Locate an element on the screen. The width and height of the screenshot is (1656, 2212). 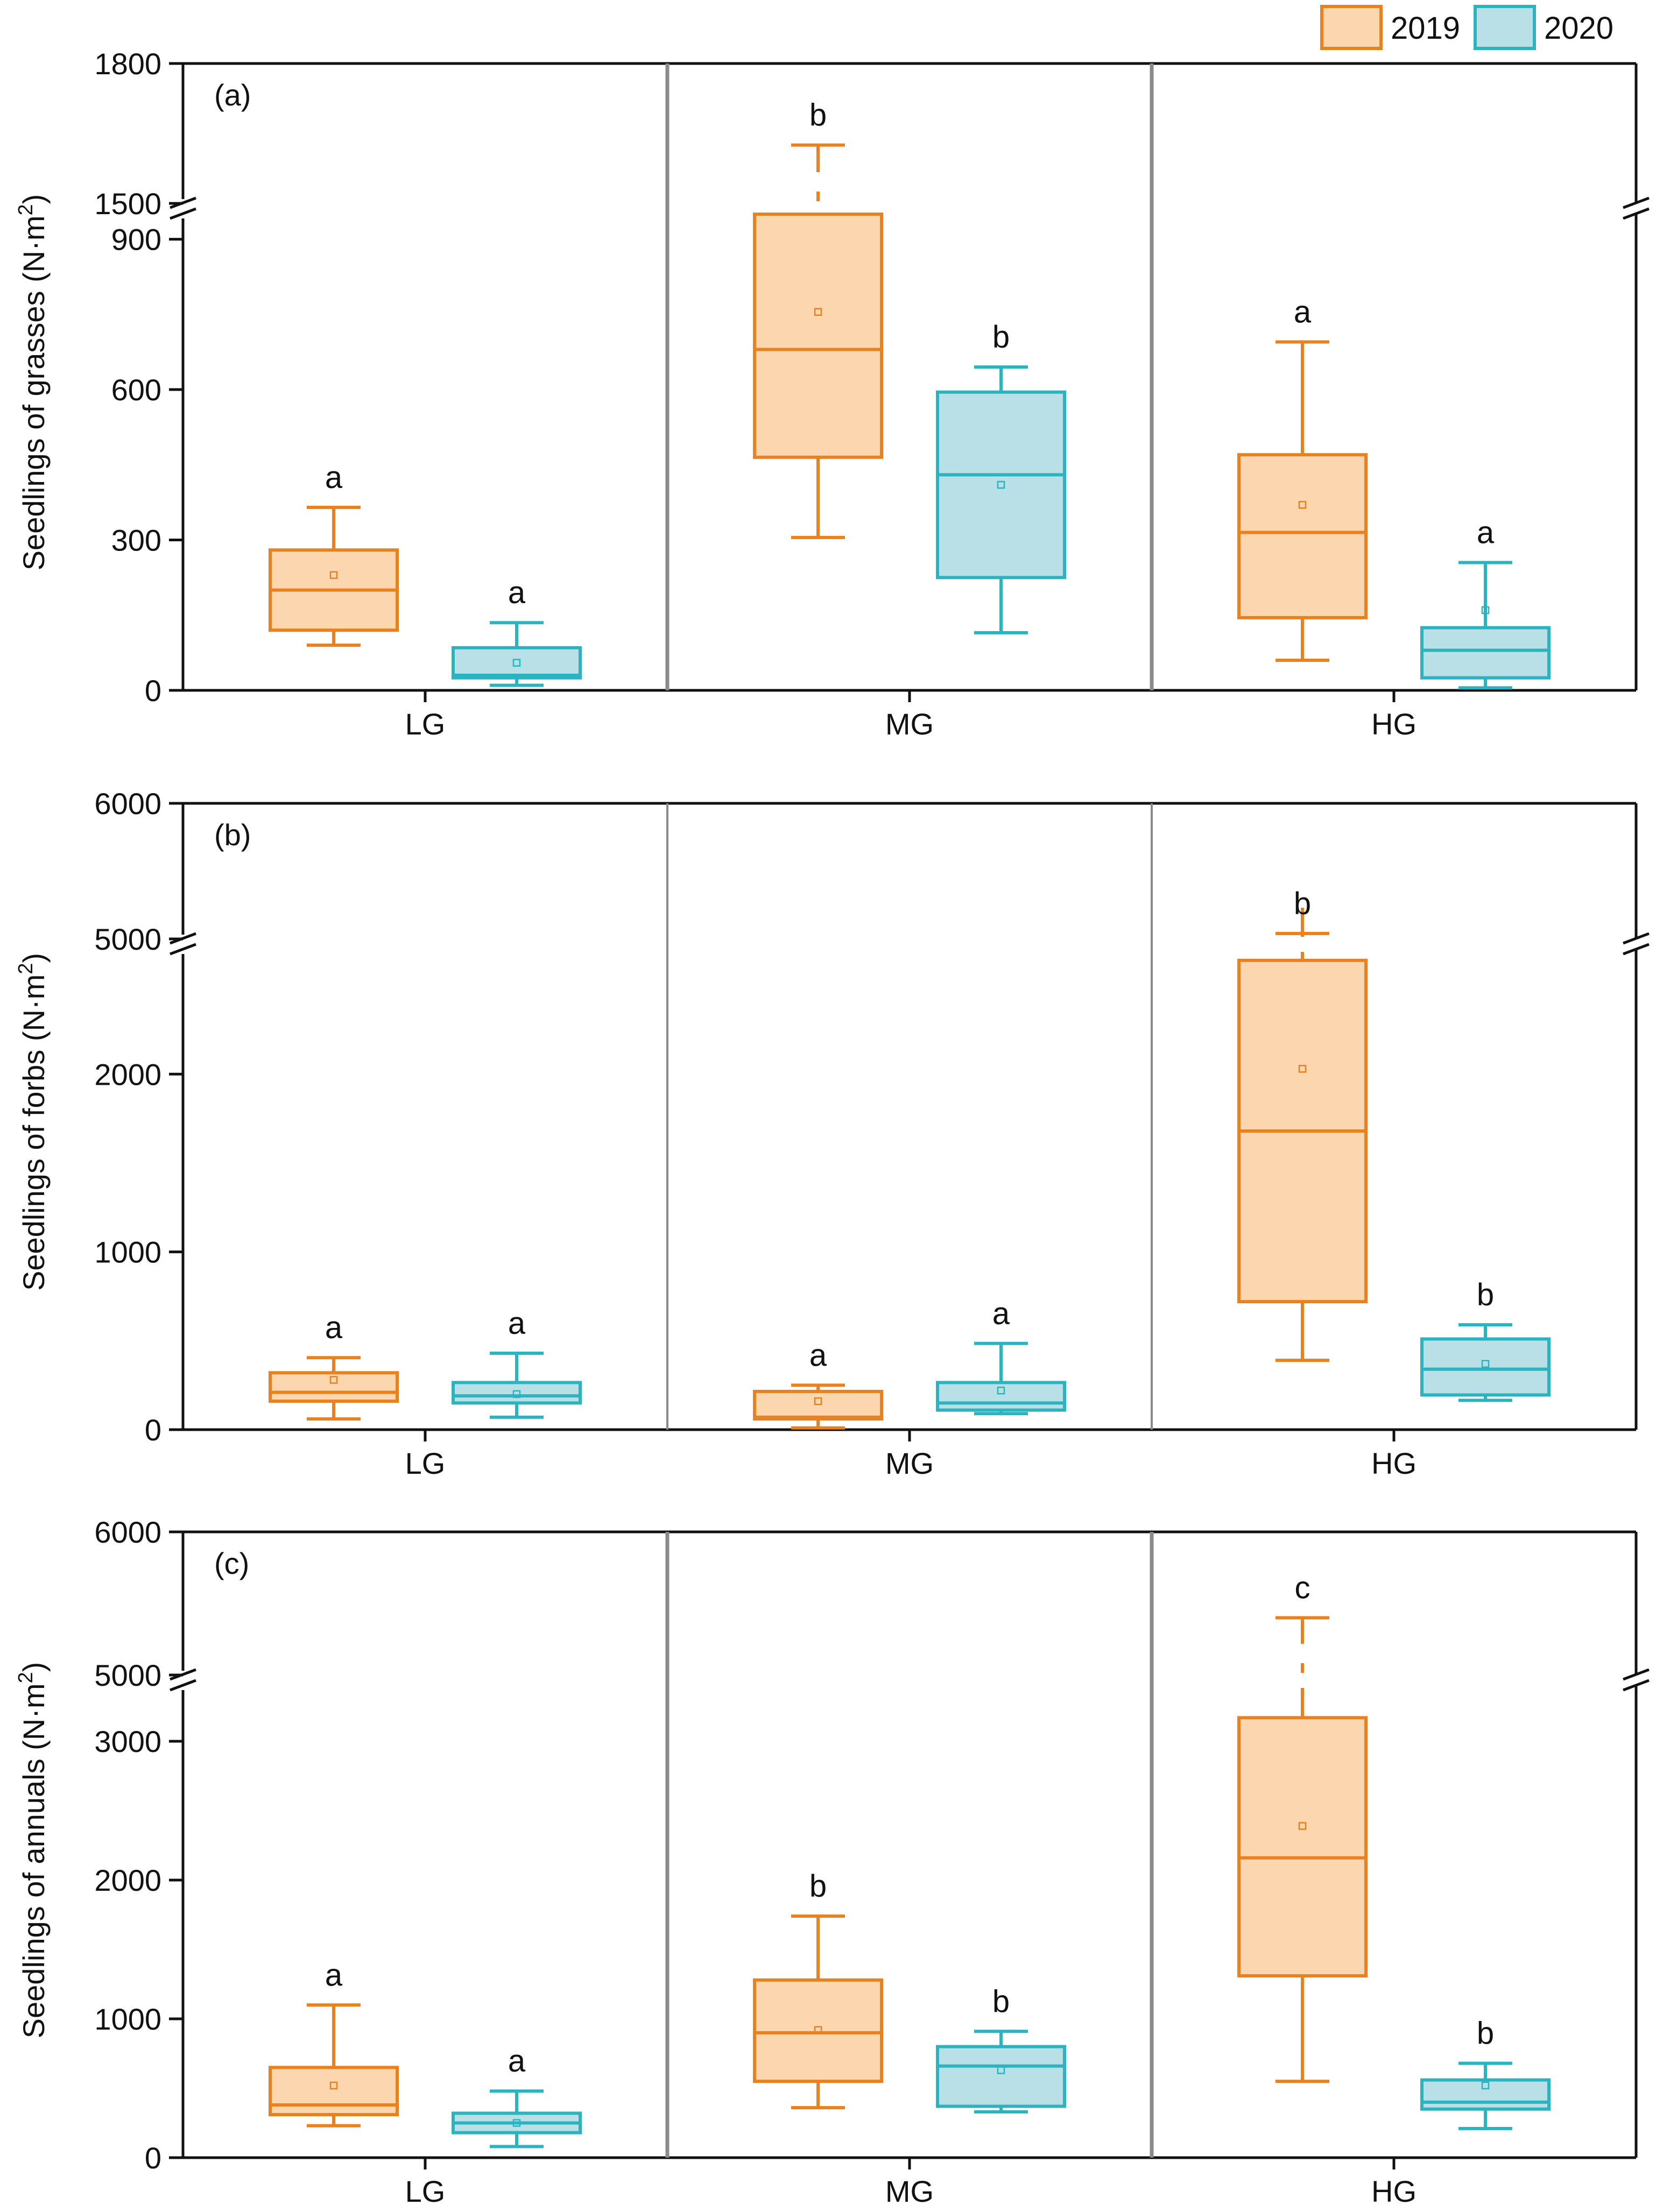
y-tick-label: 900 is located at coordinates (136, 240).